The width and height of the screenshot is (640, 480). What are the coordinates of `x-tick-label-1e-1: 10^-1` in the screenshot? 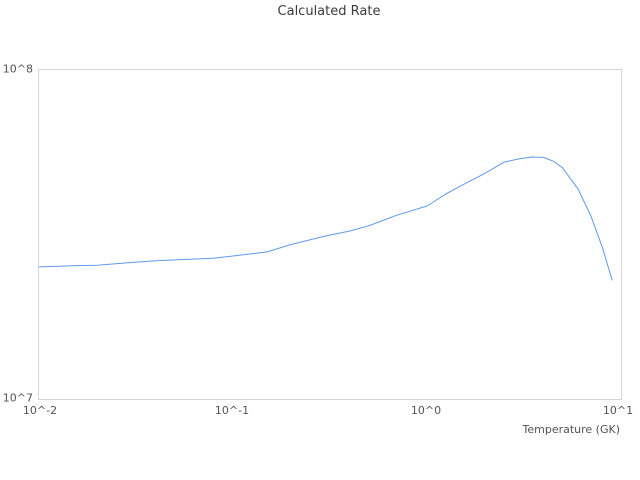 It's located at (232, 410).